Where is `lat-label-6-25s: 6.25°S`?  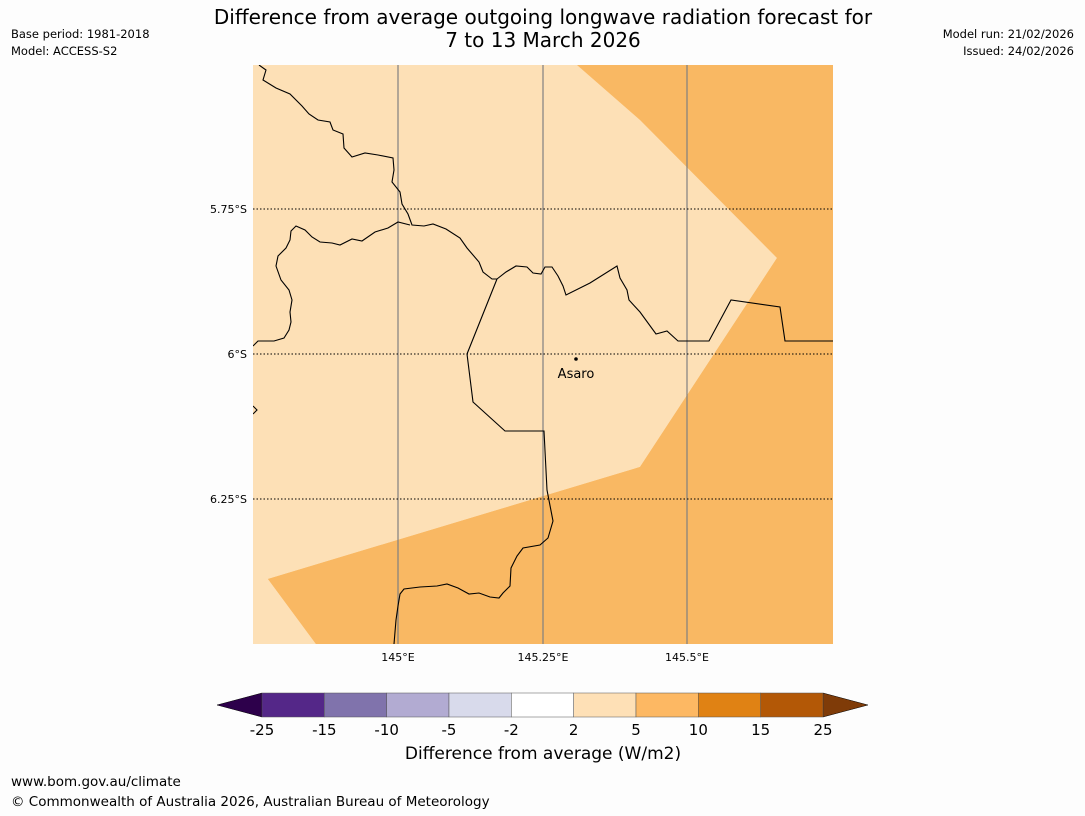
lat-label-6-25s: 6.25°S is located at coordinates (228, 499).